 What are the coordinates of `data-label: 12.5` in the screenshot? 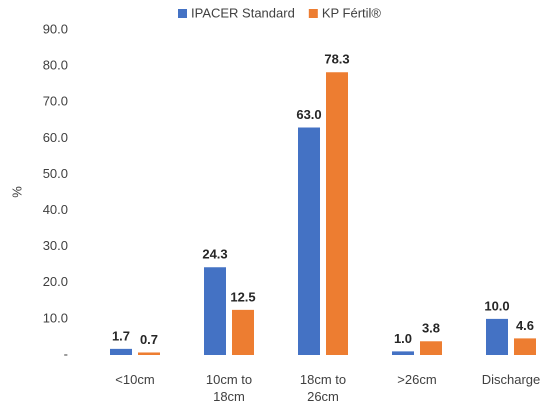 It's located at (242, 296).